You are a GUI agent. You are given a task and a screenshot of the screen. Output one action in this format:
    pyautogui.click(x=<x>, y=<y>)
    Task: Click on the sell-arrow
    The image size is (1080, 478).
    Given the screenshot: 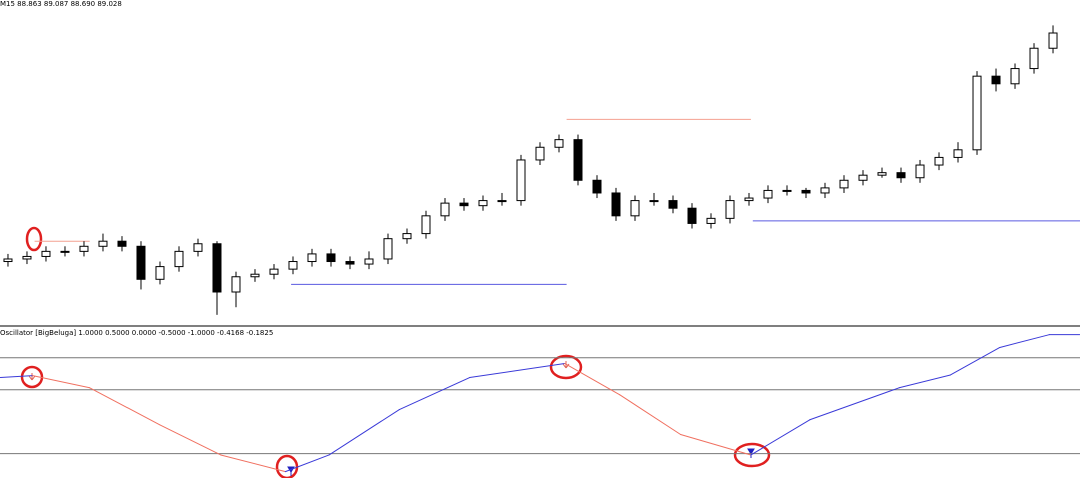 What is the action you would take?
    pyautogui.click(x=32, y=377)
    